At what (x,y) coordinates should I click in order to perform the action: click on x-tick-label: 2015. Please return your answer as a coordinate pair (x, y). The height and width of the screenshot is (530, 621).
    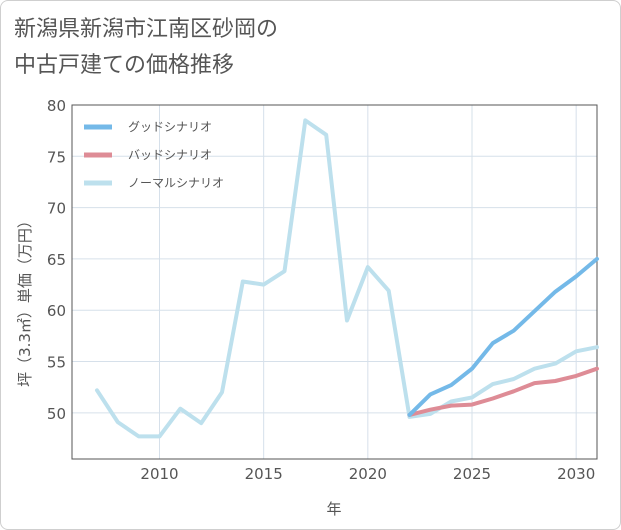
    Looking at the image, I should click on (264, 474).